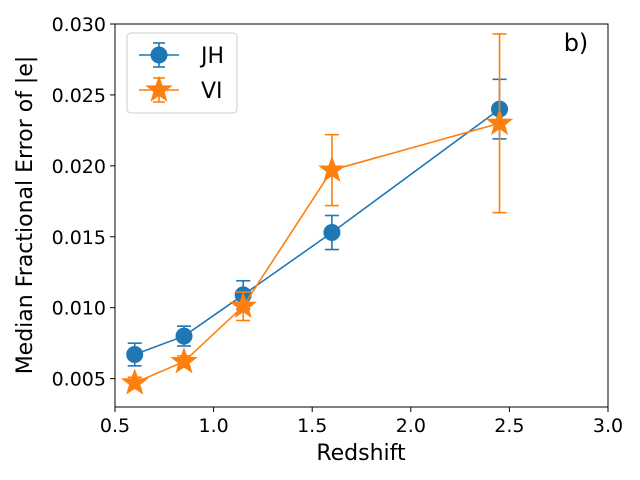 This screenshot has width=640, height=480. Describe the element at coordinates (83, 202) in the screenshot. I see `y-axis: 0.005 0.010 0.015 0.020 0.025 0.030` at that location.